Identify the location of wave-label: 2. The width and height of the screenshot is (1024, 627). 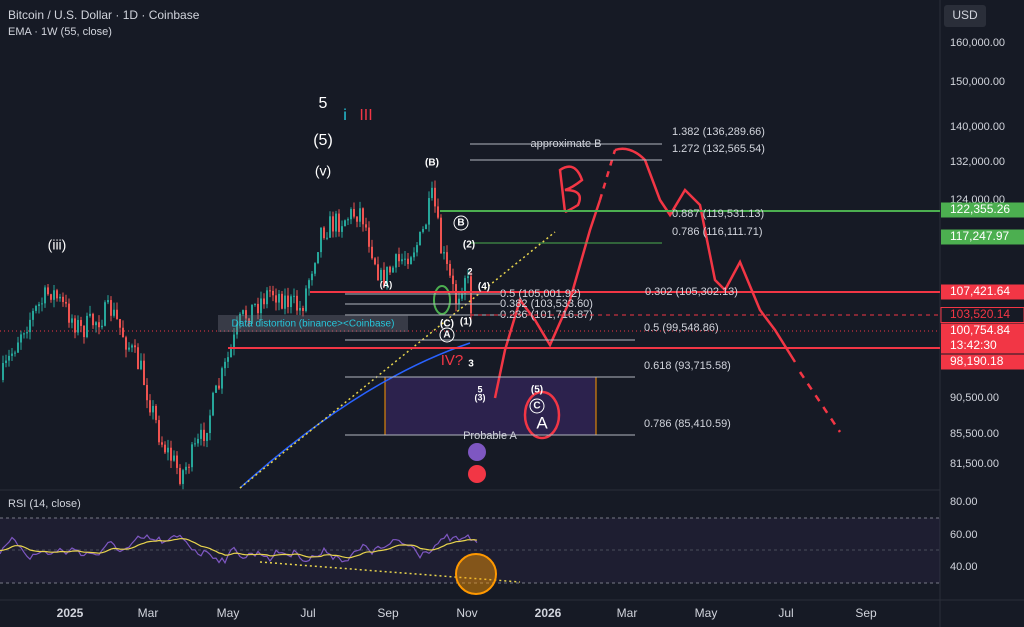
(469, 271).